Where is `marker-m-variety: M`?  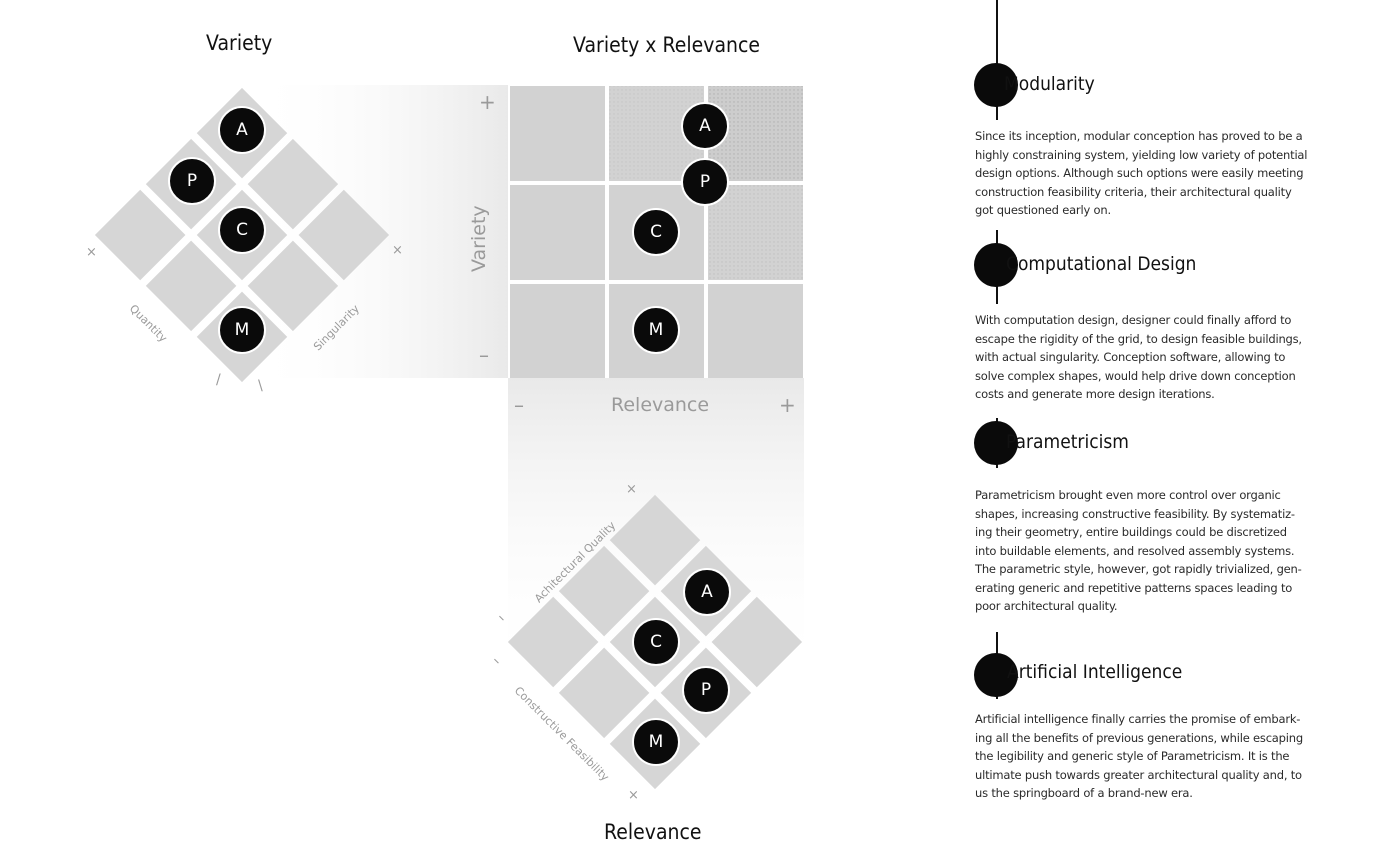
marker-m-variety: M is located at coordinates (242, 330).